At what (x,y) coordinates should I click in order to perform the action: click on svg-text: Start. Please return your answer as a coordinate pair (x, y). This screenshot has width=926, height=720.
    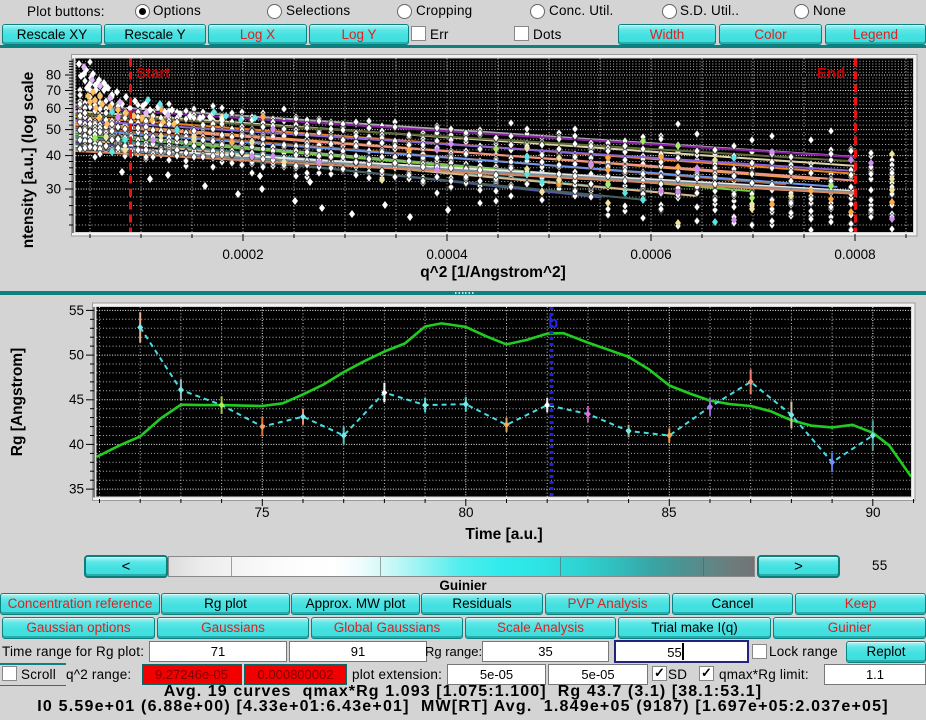
    Looking at the image, I should click on (153, 73).